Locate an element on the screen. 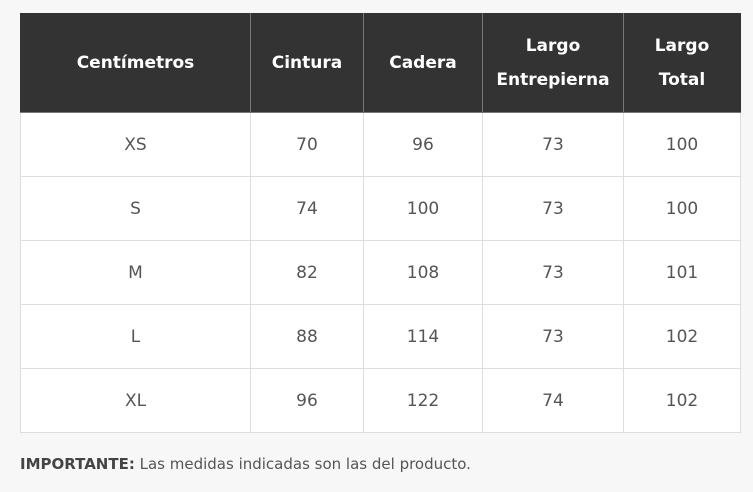 The image size is (753, 492). cintura-cell: 82 is located at coordinates (307, 272).